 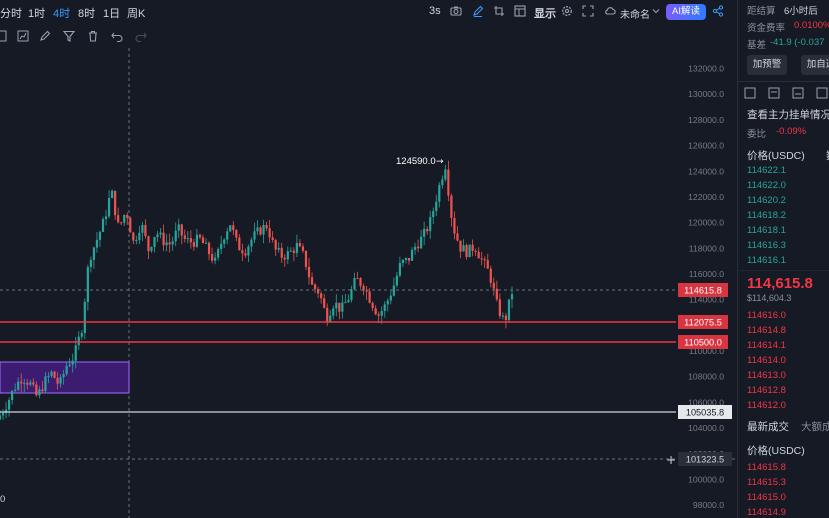 I want to click on camera-icon, so click(x=456, y=11).